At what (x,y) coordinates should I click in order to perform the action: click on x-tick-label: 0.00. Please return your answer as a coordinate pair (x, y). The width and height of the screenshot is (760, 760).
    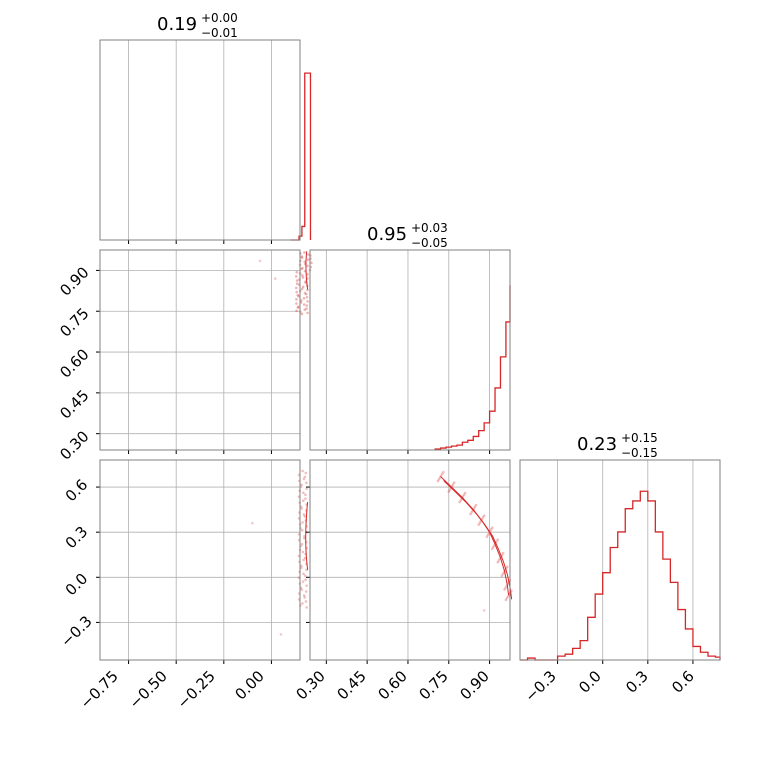
    Looking at the image, I should click on (249, 685).